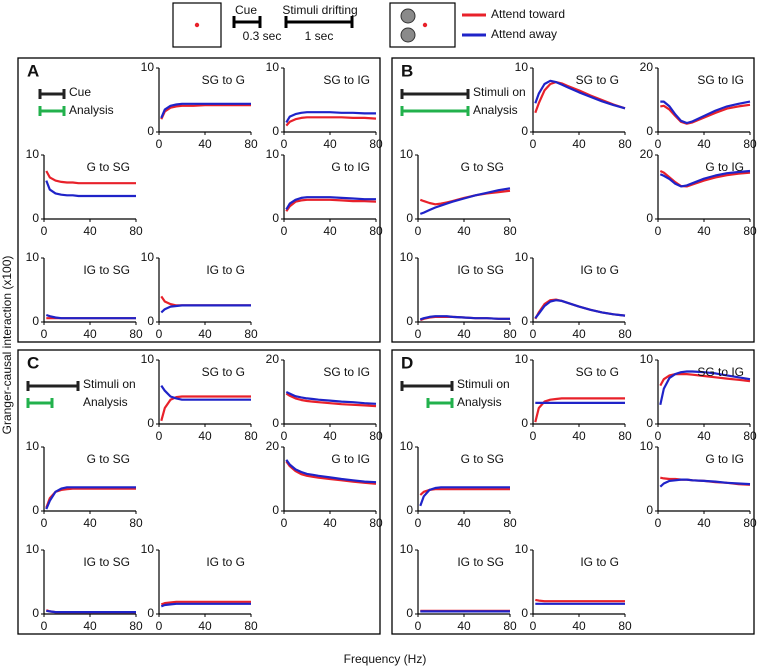 The height and width of the screenshot is (670, 760). I want to click on fixation-dot, so click(197, 25).